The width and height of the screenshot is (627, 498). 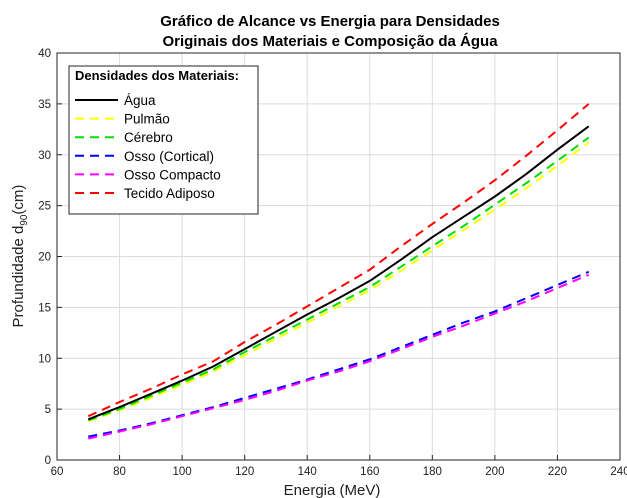 What do you see at coordinates (140, 100) in the screenshot?
I see `legend-label: Água` at bounding box center [140, 100].